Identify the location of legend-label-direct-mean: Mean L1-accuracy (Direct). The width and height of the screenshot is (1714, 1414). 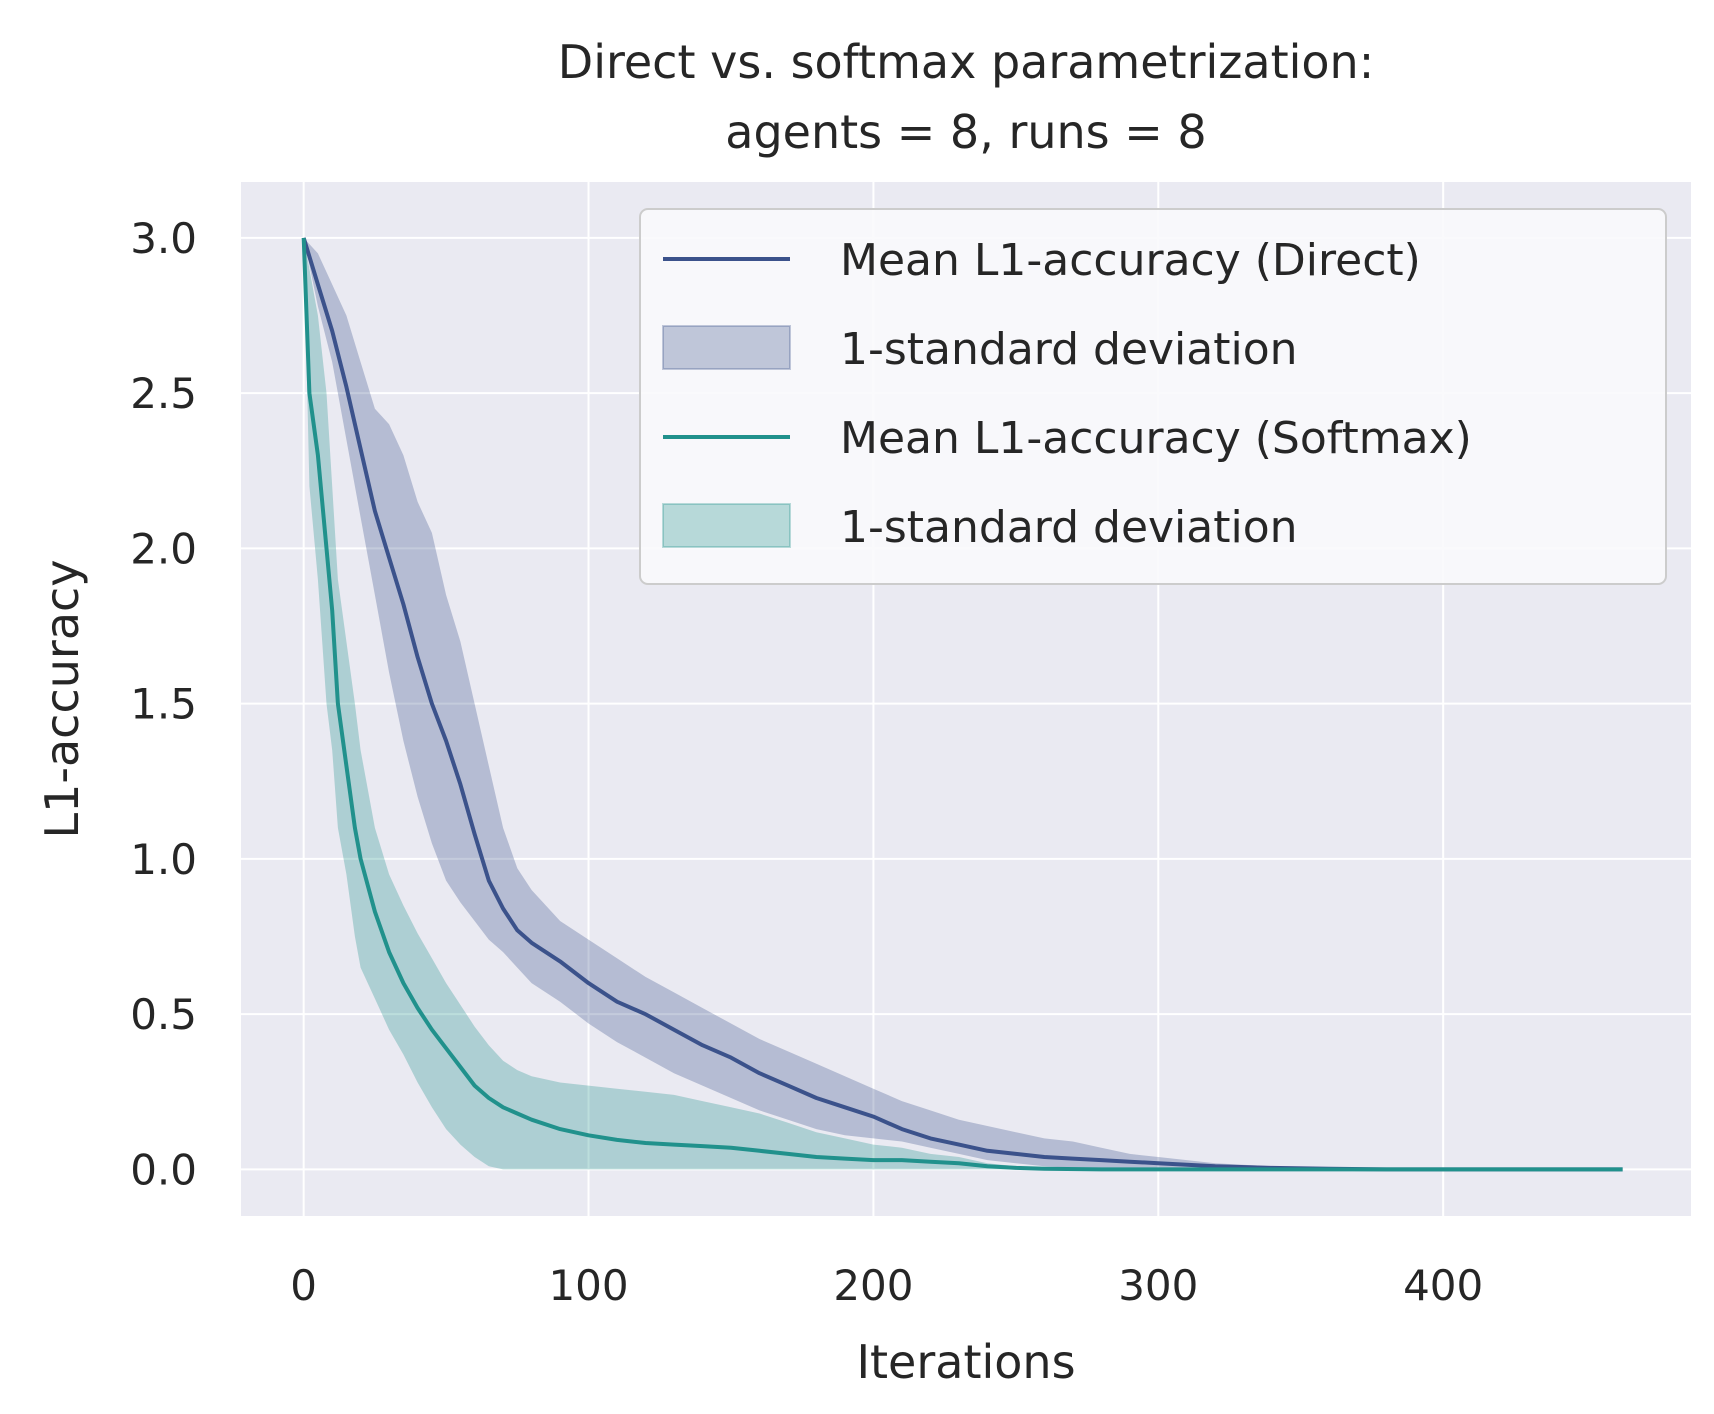
(1130, 260).